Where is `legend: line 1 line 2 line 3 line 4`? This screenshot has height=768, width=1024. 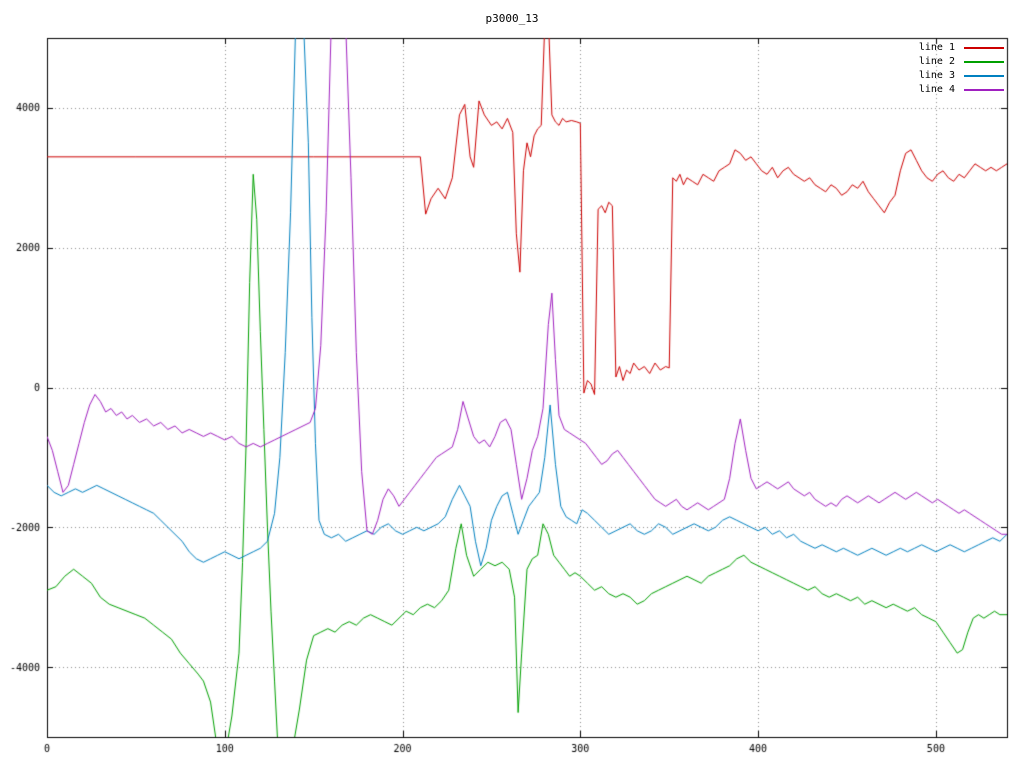
legend: line 1 line 2 line 3 line 4 is located at coordinates (961, 68).